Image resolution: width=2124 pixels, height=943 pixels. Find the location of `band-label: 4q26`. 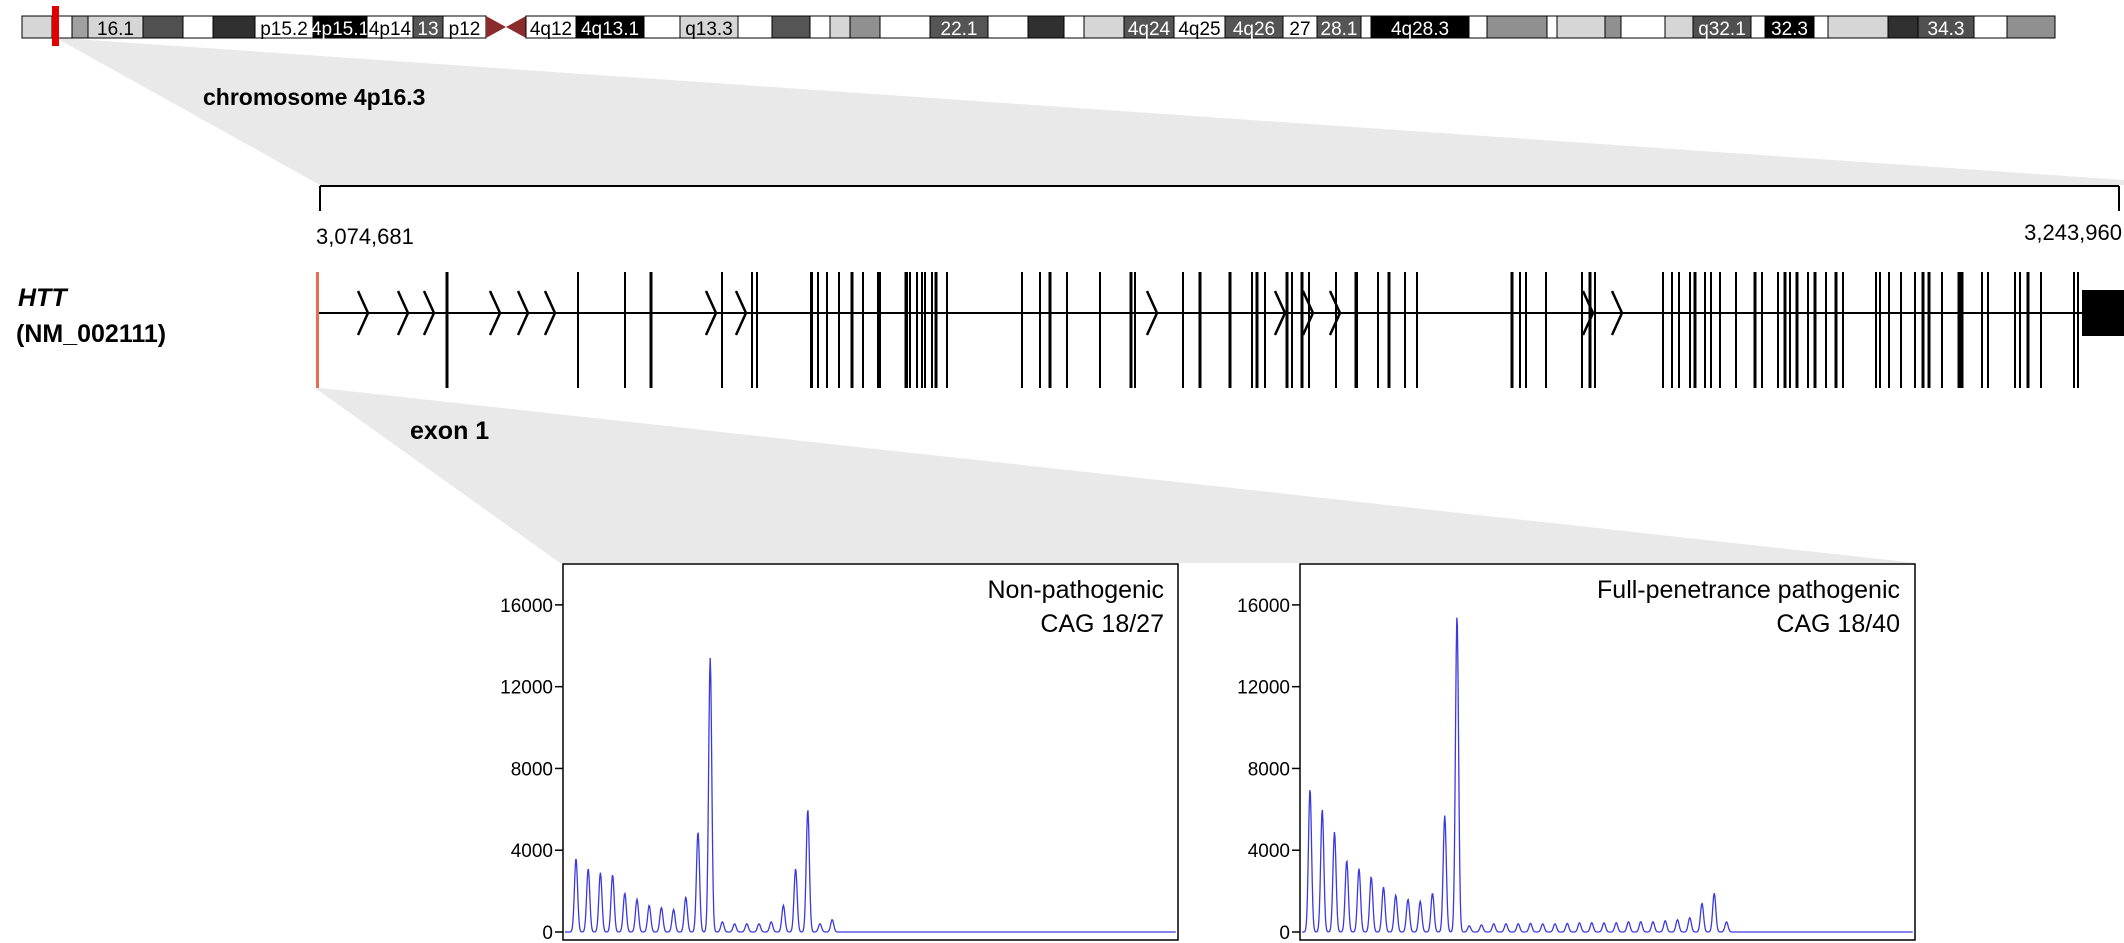

band-label: 4q26 is located at coordinates (1254, 29).